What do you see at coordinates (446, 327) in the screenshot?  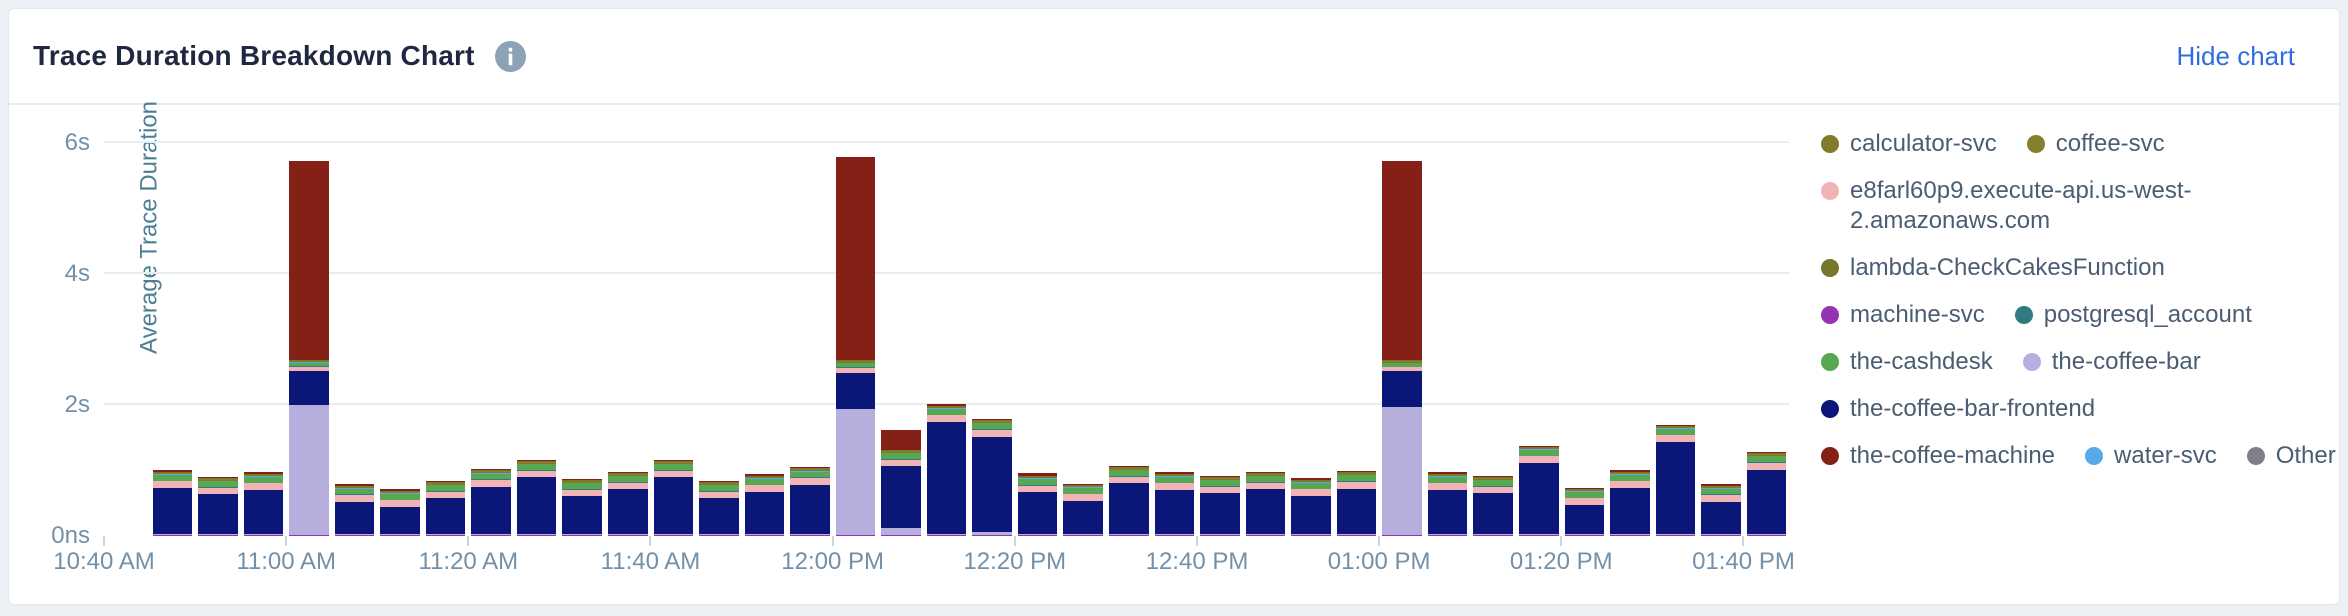 I see `chart-bar-11:15` at bounding box center [446, 327].